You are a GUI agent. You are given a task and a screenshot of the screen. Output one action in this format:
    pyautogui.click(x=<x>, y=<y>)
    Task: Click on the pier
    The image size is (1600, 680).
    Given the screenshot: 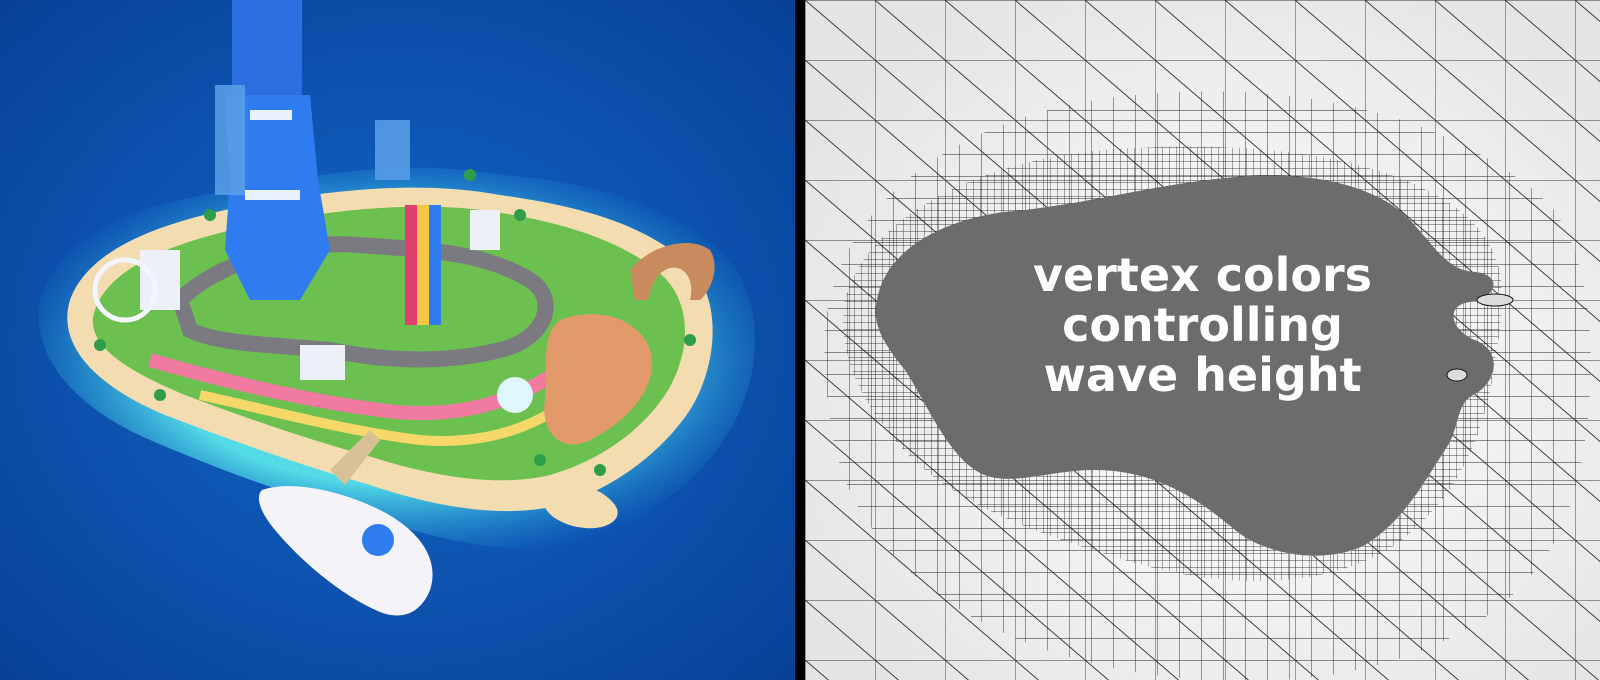 What is the action you would take?
    pyautogui.click(x=355, y=457)
    